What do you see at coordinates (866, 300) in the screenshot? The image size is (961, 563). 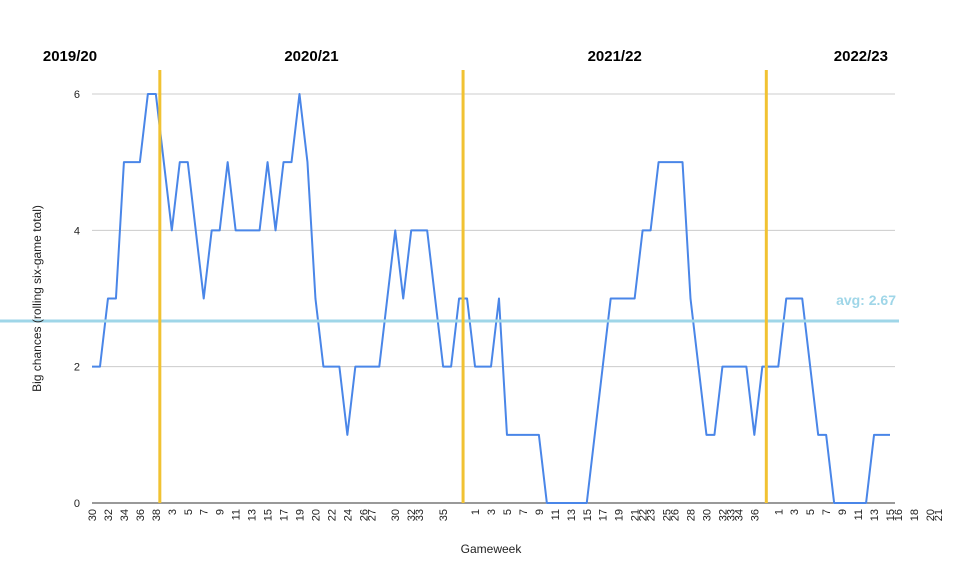 I see `average-label: avg: 2.67` at bounding box center [866, 300].